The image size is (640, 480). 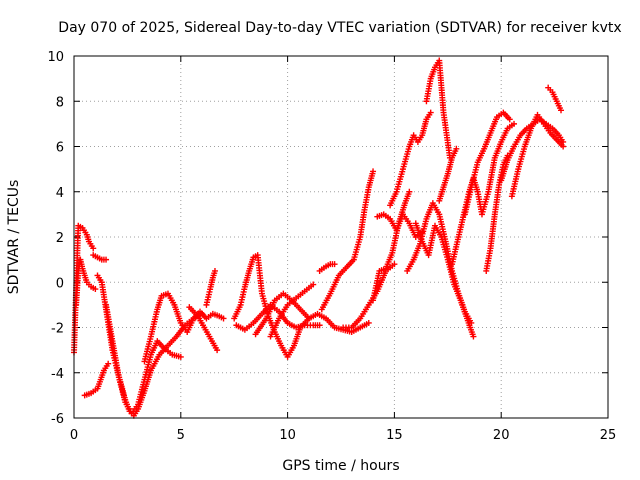 I want to click on y-tick-label: -2, so click(x=57, y=329).